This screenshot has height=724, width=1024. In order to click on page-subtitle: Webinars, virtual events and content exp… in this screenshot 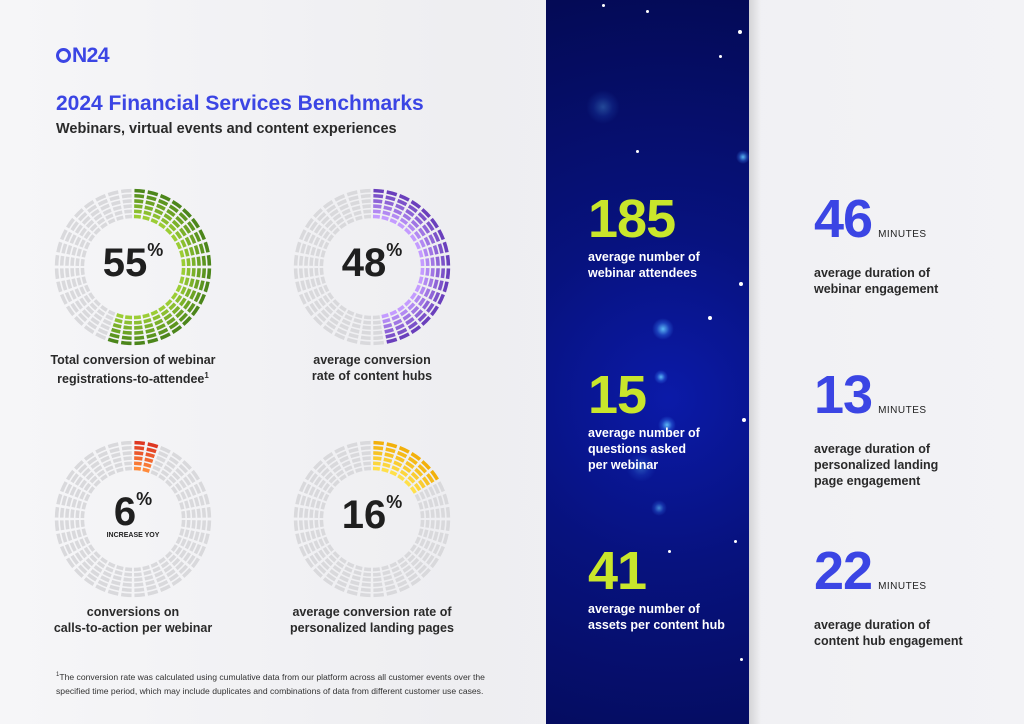, I will do `click(226, 129)`.